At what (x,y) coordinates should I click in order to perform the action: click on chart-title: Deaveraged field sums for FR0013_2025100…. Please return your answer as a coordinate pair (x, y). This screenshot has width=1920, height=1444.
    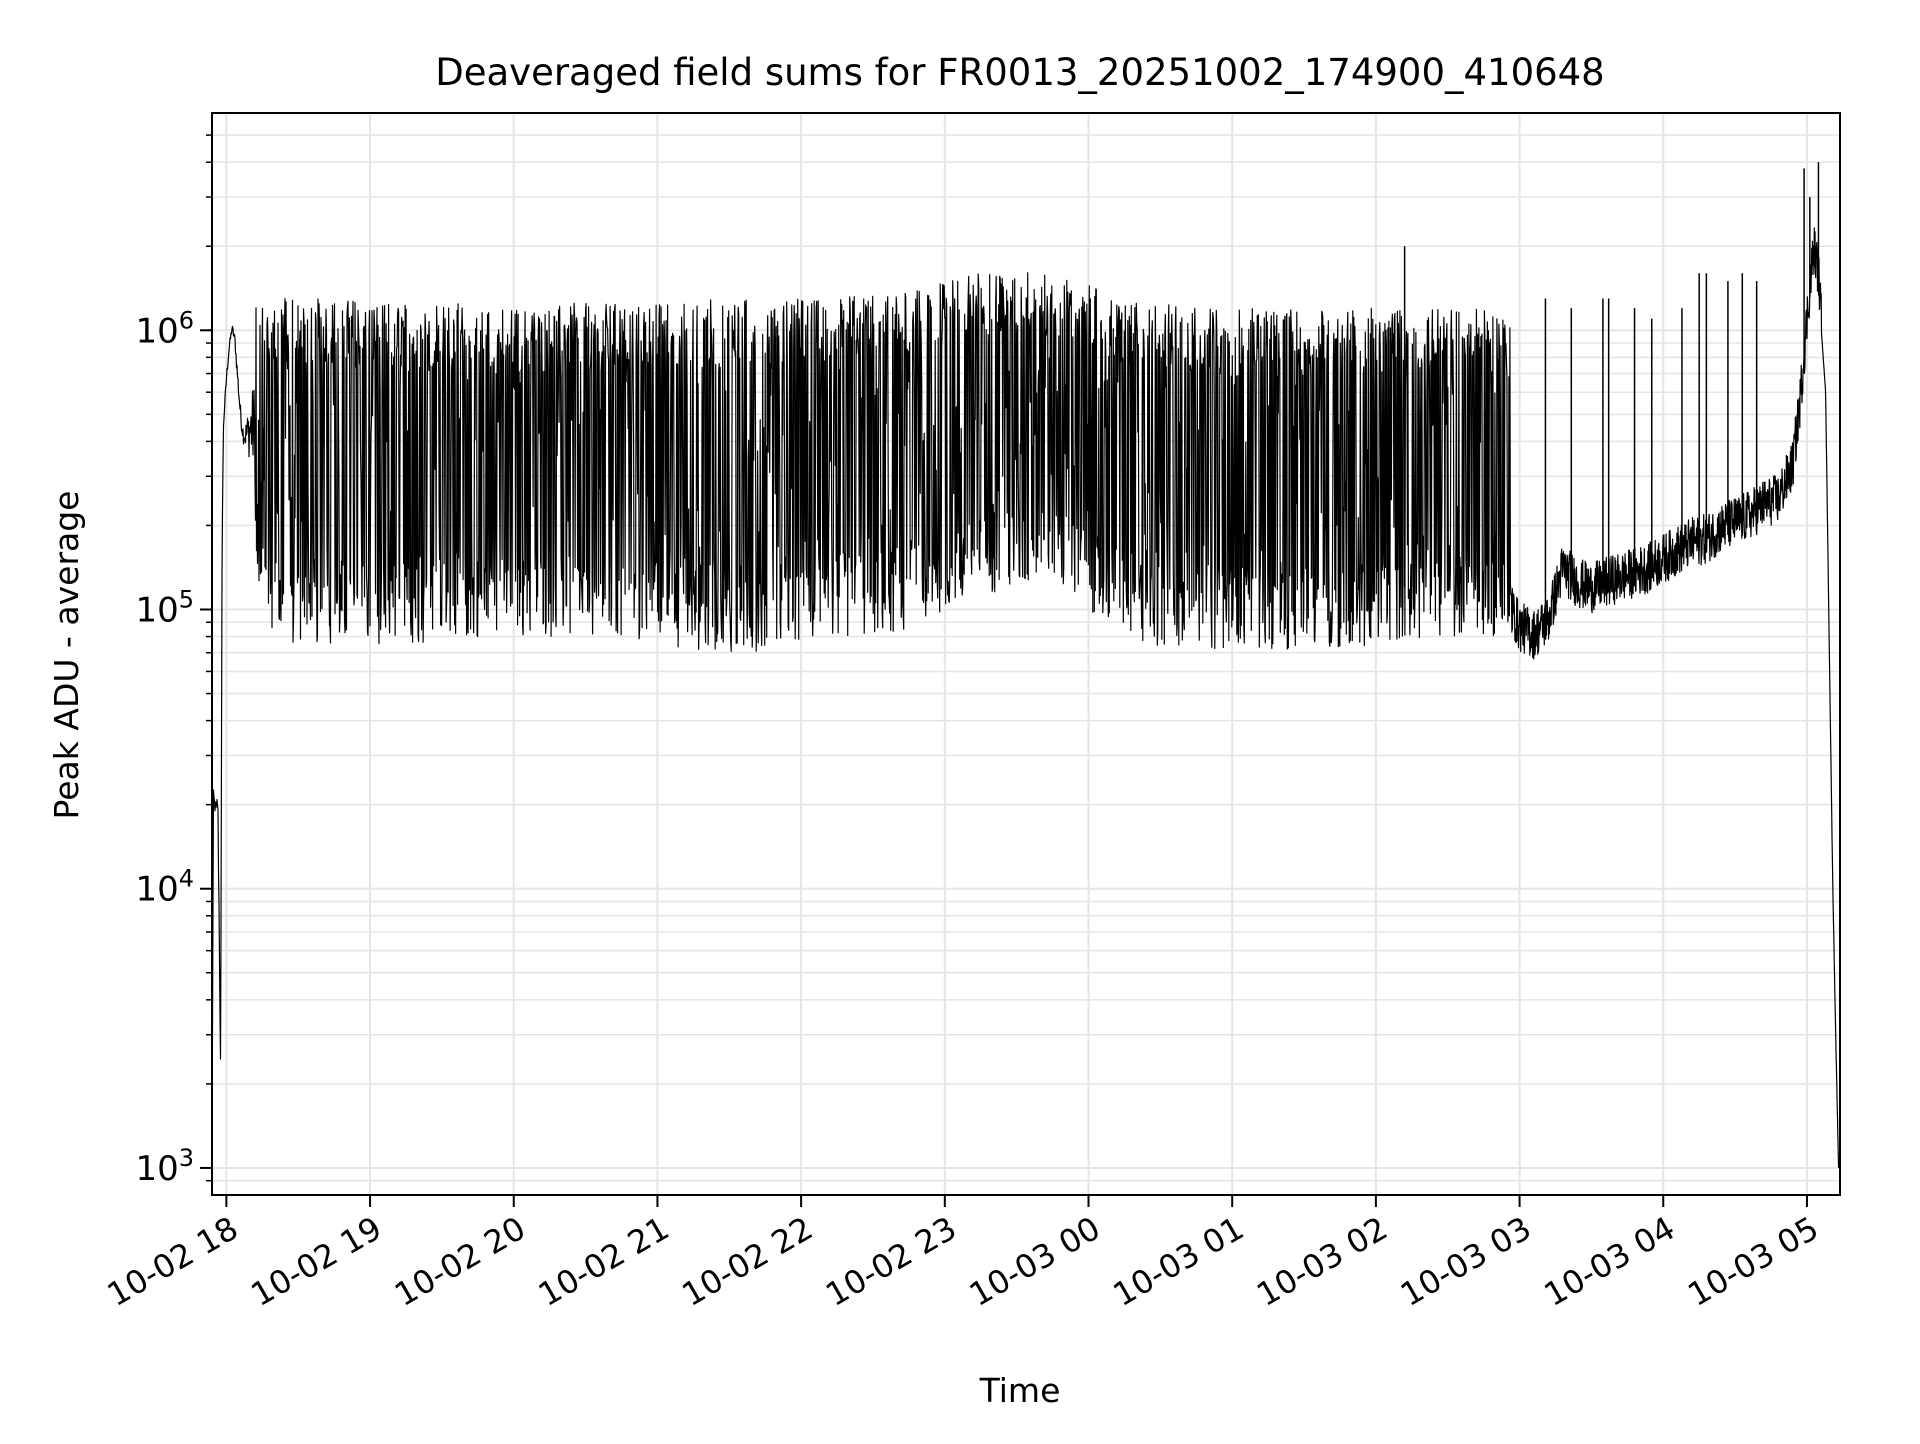
    Looking at the image, I should click on (1019, 72).